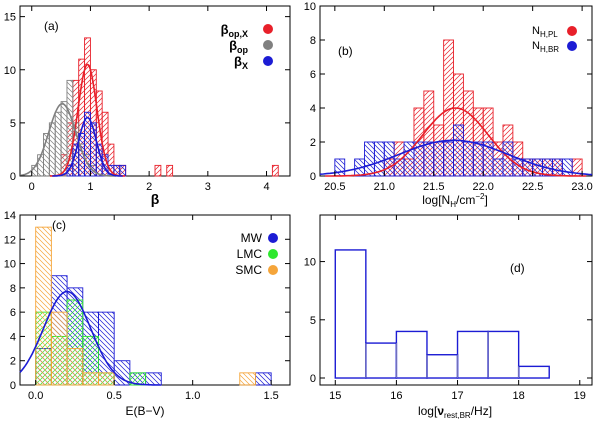 The height and width of the screenshot is (424, 600). What do you see at coordinates (114, 396) in the screenshot?
I see `xtick-label-c-1: 0.5` at bounding box center [114, 396].